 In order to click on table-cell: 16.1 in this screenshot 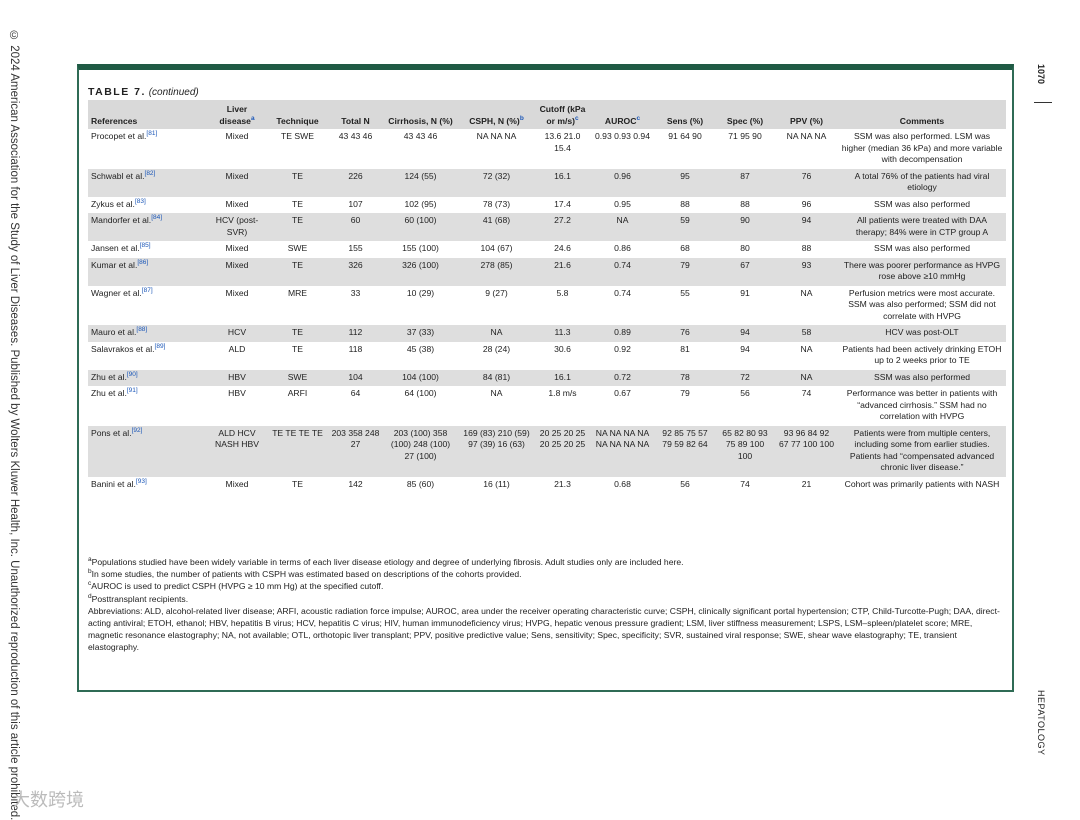, I will do `click(562, 182)`.